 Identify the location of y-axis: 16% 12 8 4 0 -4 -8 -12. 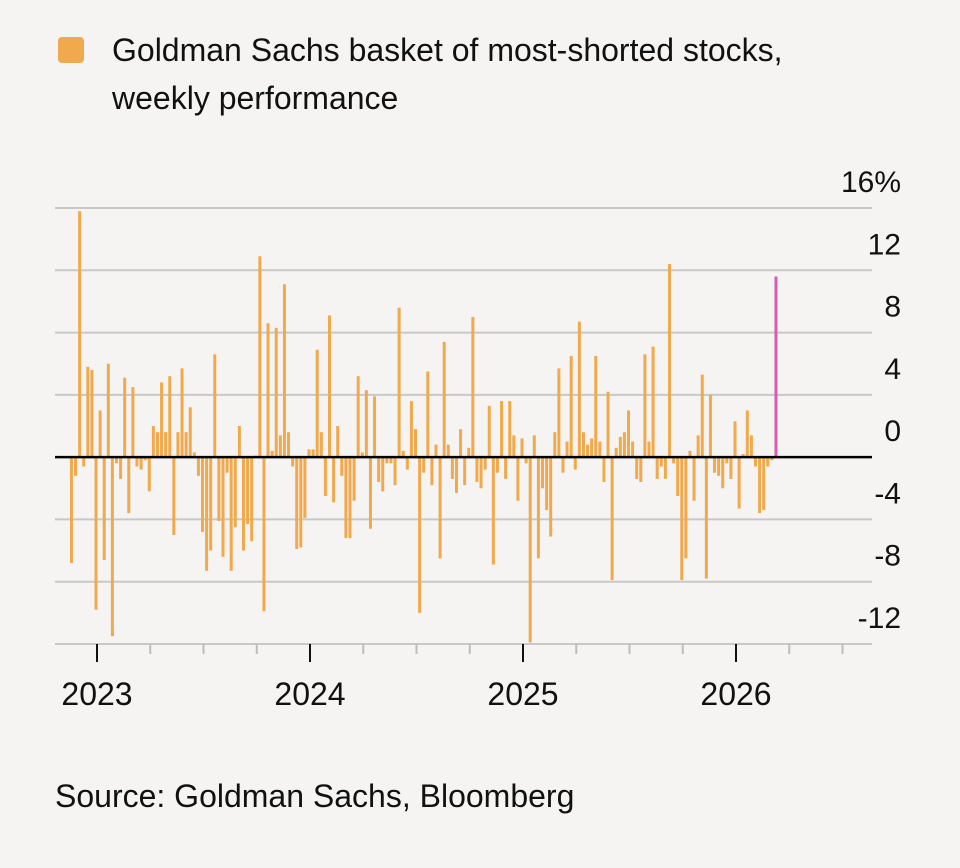
(871, 400).